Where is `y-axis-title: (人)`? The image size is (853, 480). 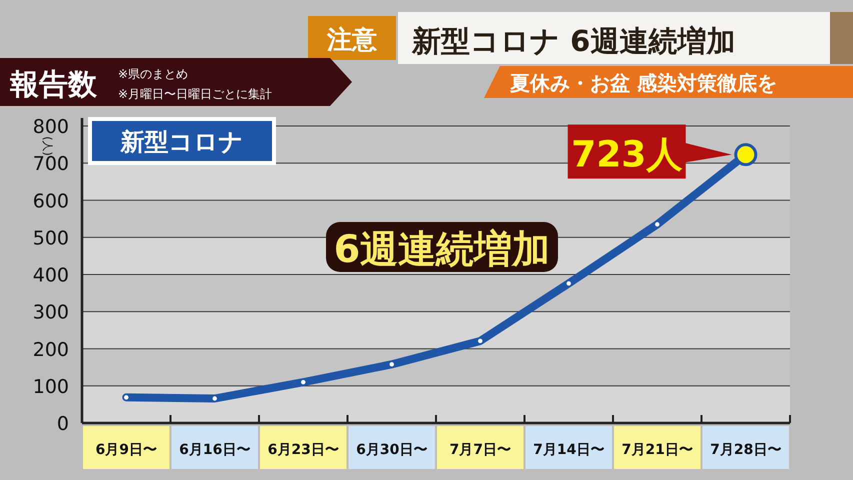
y-axis-title: (人) is located at coordinates (47, 146).